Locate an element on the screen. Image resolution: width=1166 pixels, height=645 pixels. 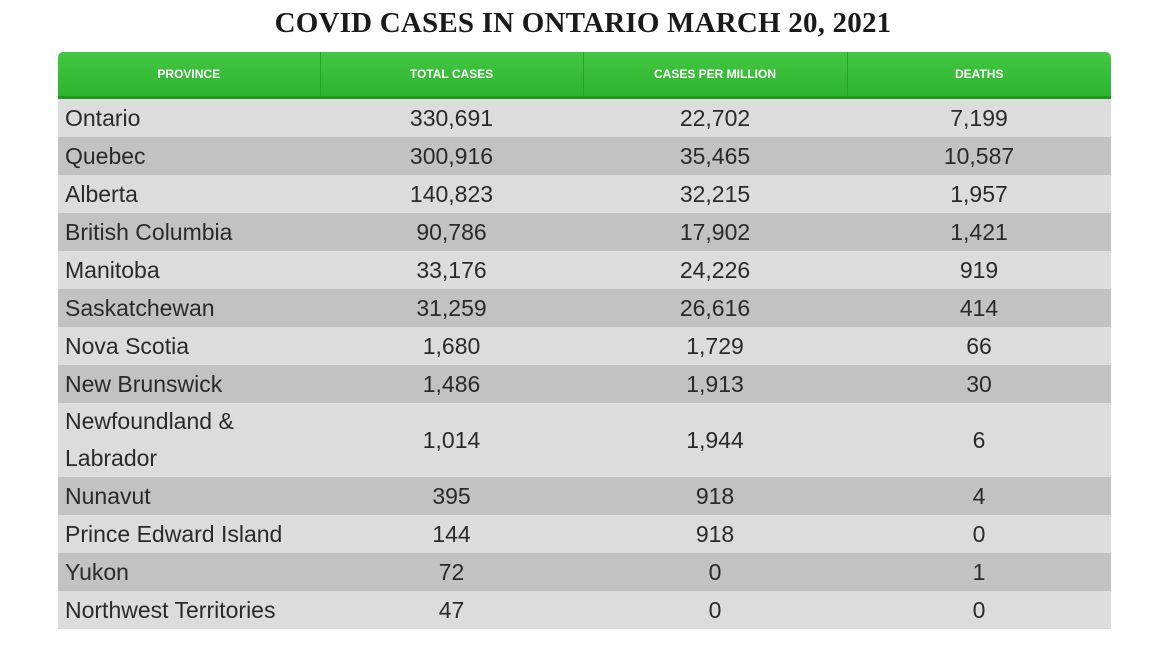
deaths-cell: 414 is located at coordinates (979, 308).